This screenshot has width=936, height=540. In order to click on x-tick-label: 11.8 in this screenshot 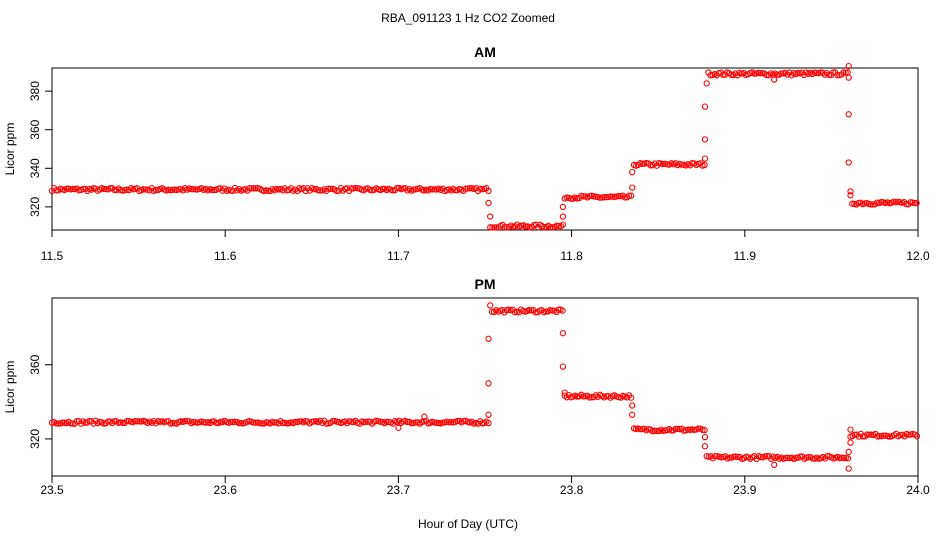, I will do `click(571, 256)`.